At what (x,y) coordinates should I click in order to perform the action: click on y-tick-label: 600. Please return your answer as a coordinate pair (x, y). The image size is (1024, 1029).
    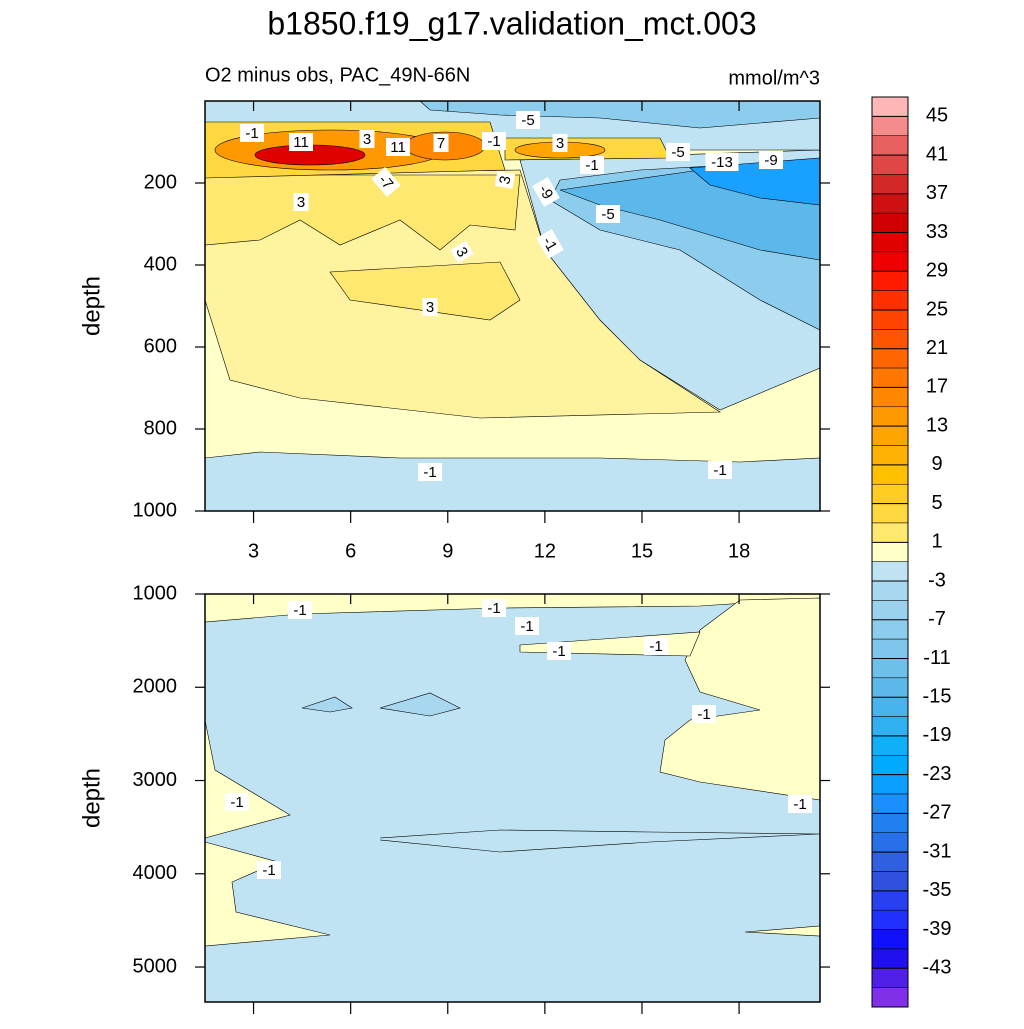
    Looking at the image, I should click on (160, 346).